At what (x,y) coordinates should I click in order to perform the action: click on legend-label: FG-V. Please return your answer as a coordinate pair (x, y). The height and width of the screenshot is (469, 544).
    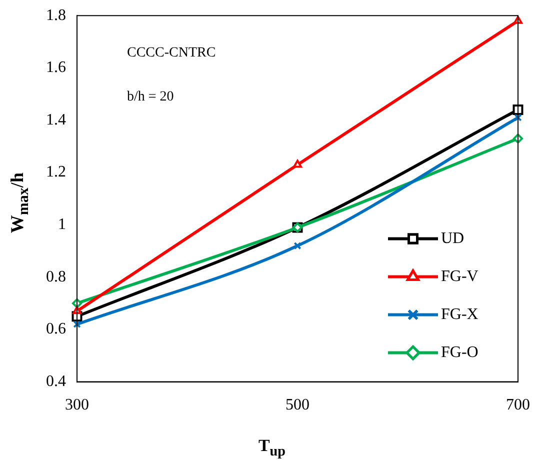
    Looking at the image, I should click on (460, 277).